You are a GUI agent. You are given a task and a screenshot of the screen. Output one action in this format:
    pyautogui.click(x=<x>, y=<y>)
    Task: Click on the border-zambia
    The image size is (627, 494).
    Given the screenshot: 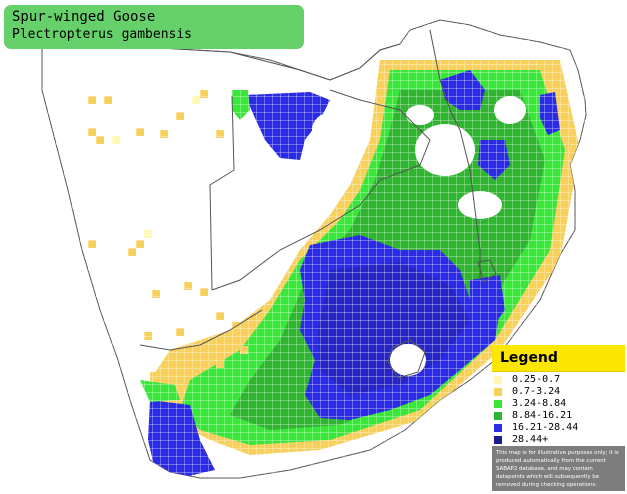 What is the action you would take?
    pyautogui.click(x=350, y=62)
    